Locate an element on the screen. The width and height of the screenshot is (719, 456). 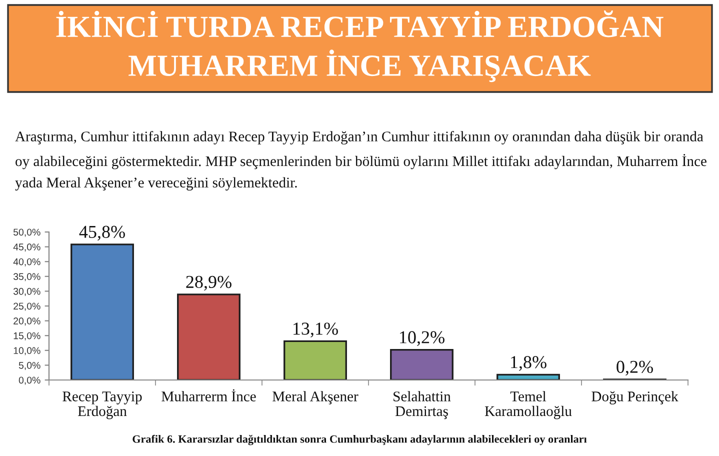
data-label: 45,8% is located at coordinates (102, 233).